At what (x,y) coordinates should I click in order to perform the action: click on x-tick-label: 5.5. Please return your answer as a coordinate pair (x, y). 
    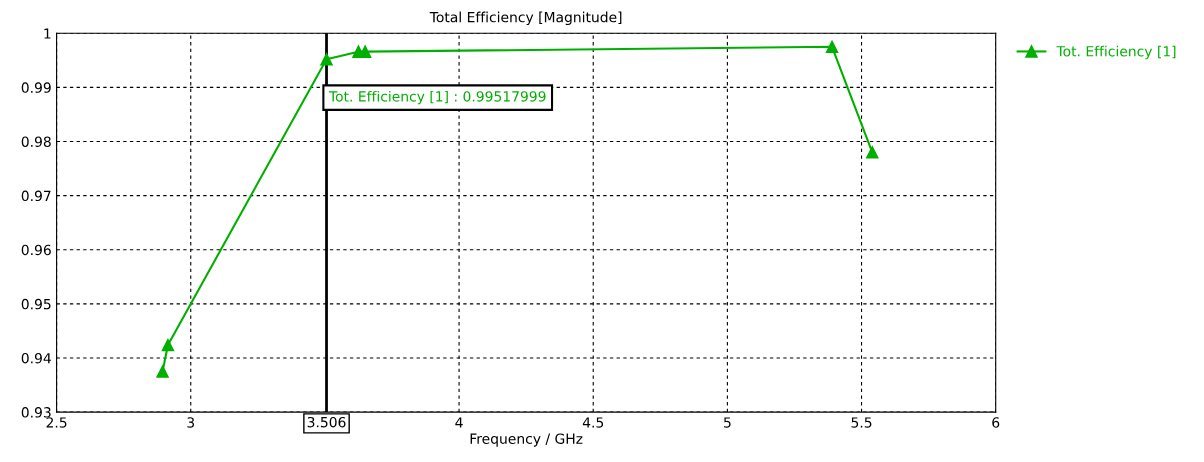
    Looking at the image, I should click on (861, 422).